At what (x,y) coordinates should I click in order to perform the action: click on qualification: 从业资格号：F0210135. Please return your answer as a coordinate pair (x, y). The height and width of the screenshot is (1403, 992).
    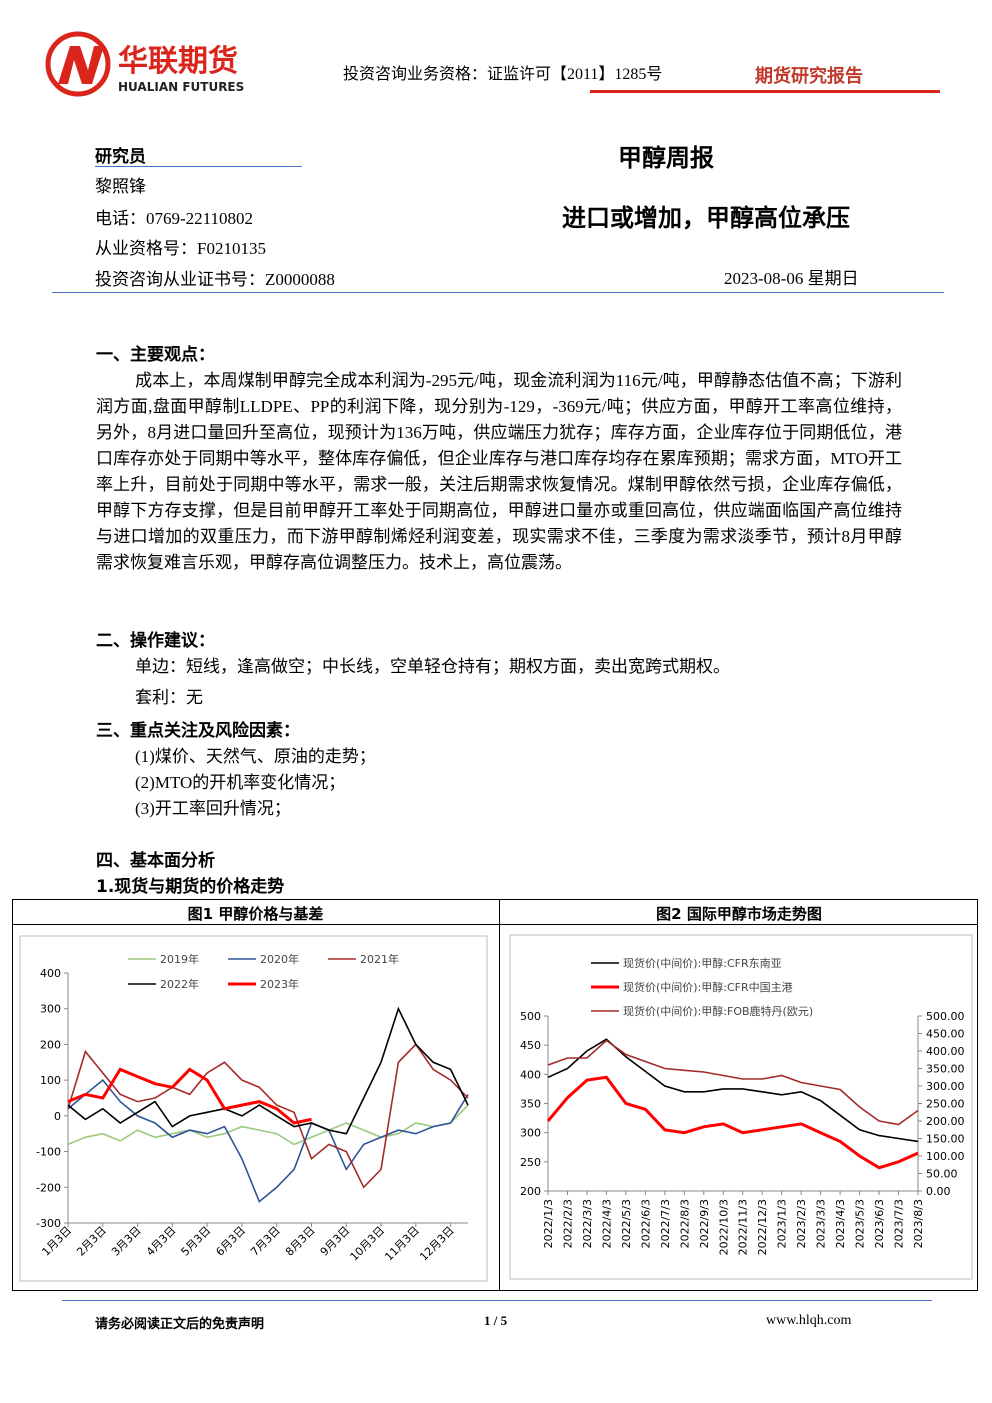
    Looking at the image, I should click on (180, 248).